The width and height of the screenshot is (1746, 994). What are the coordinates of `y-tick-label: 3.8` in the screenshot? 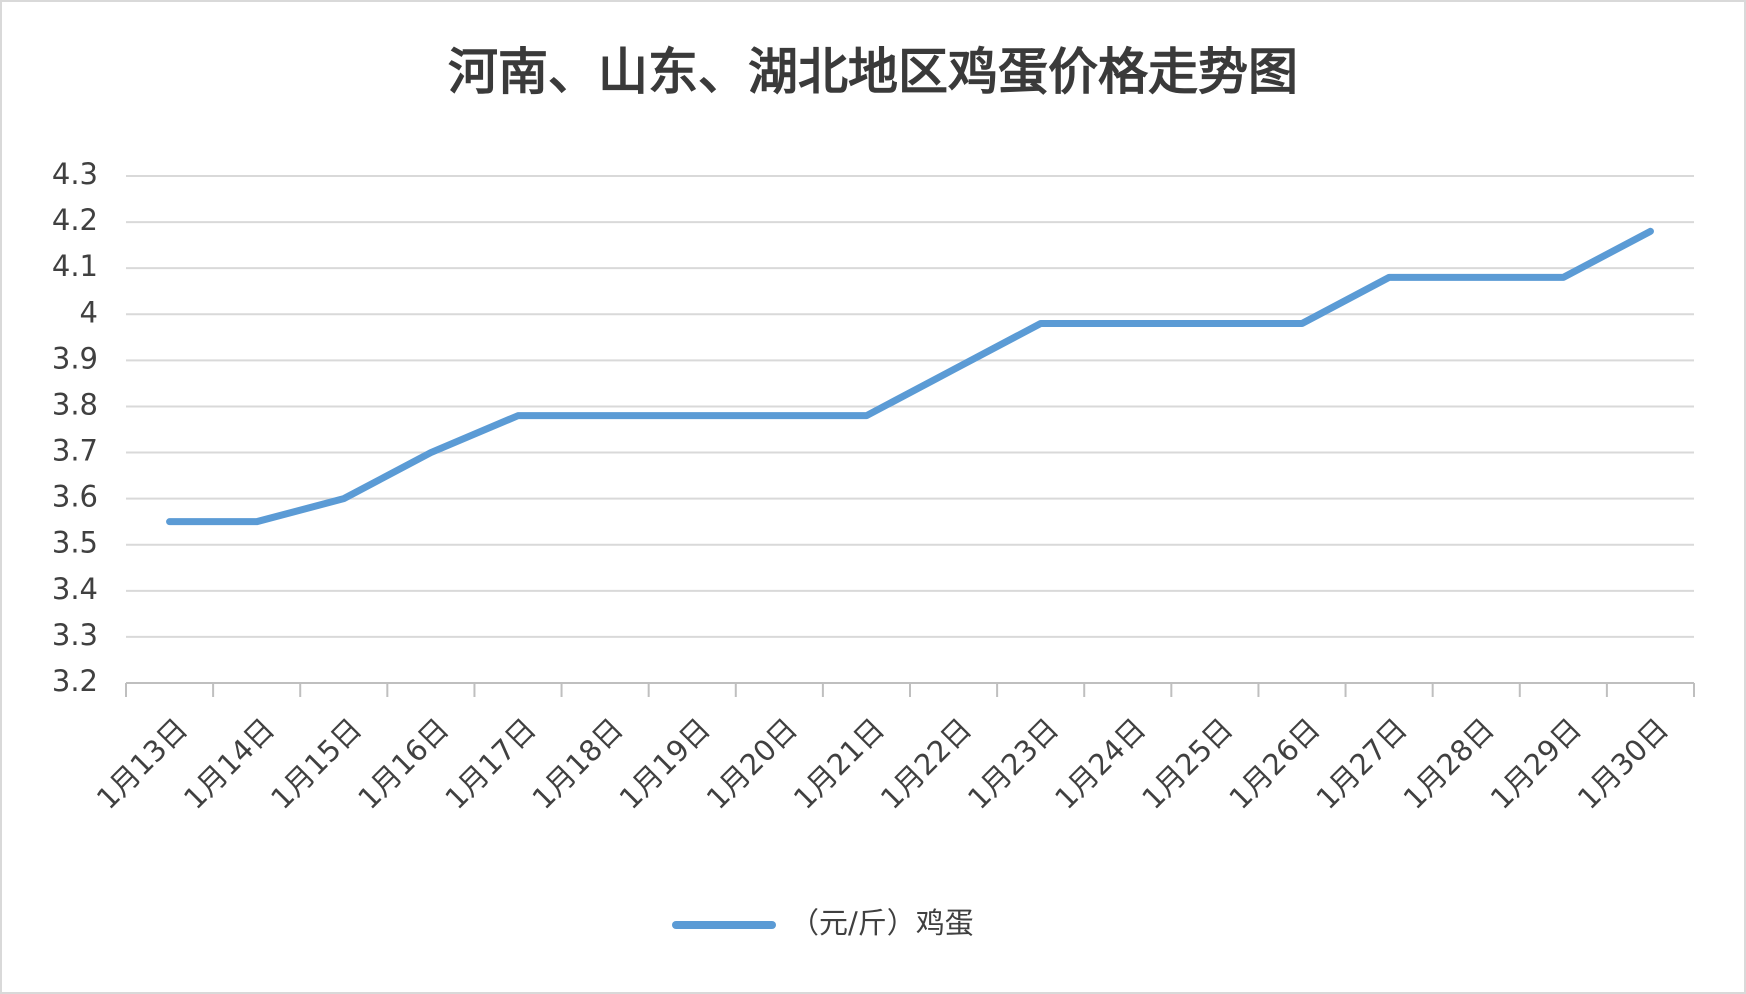 It's located at (75, 404).